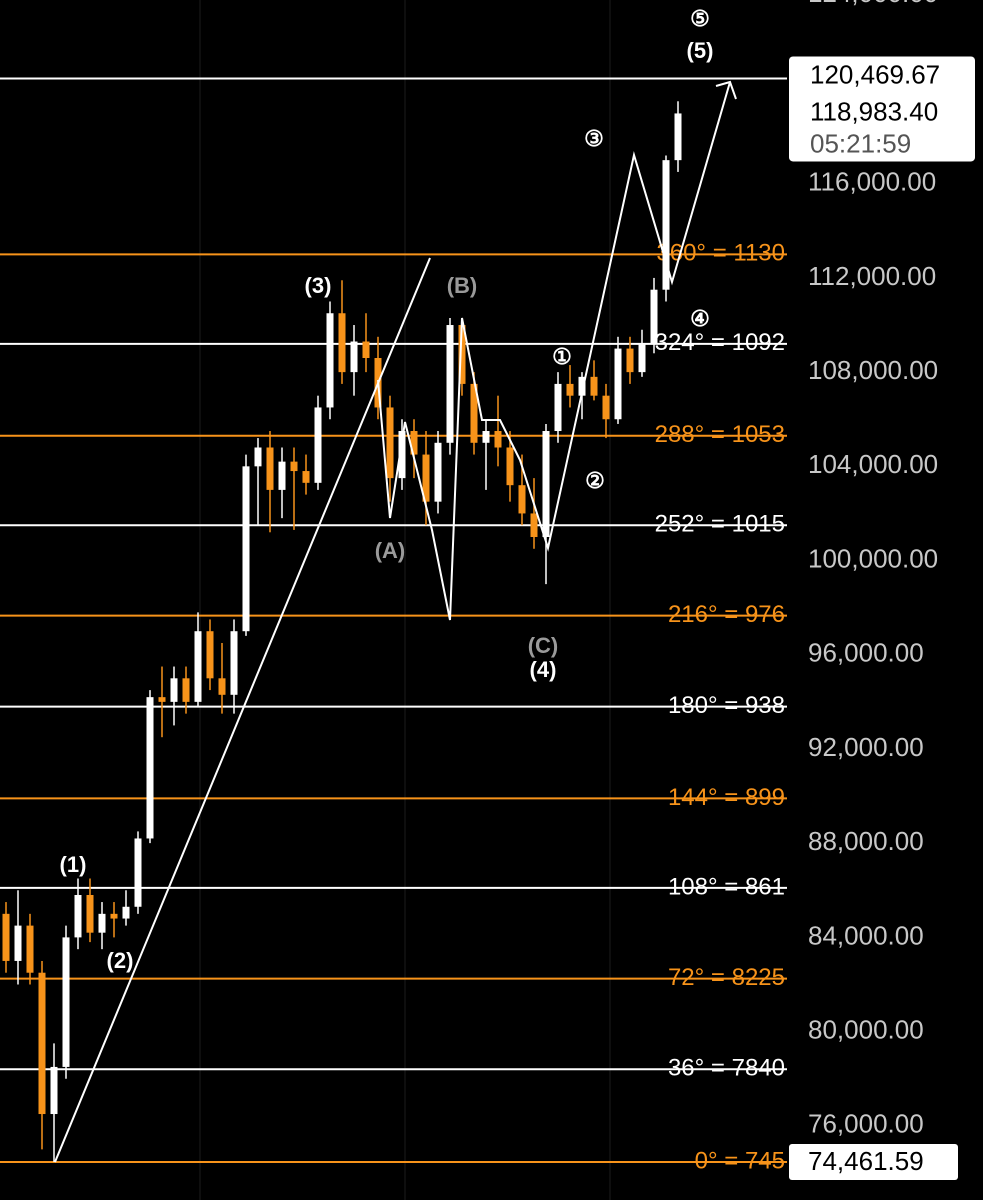  I want to click on wave-label: (2), so click(120, 960).